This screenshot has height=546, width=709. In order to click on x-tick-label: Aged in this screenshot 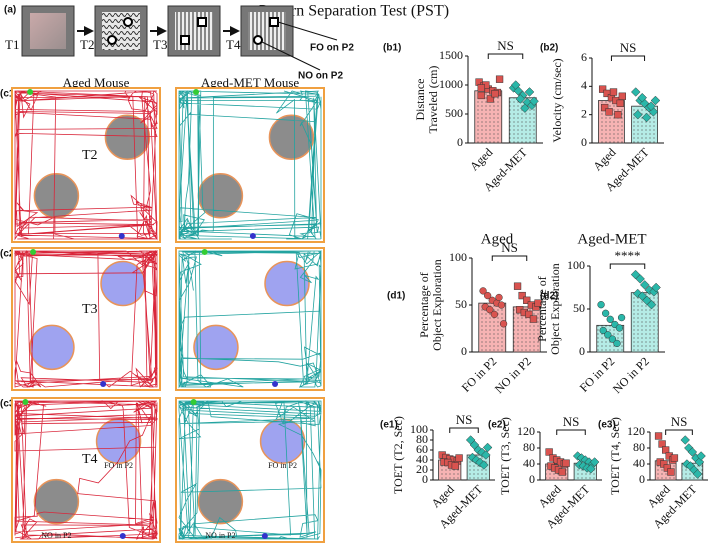, I will do `click(604, 159)`.